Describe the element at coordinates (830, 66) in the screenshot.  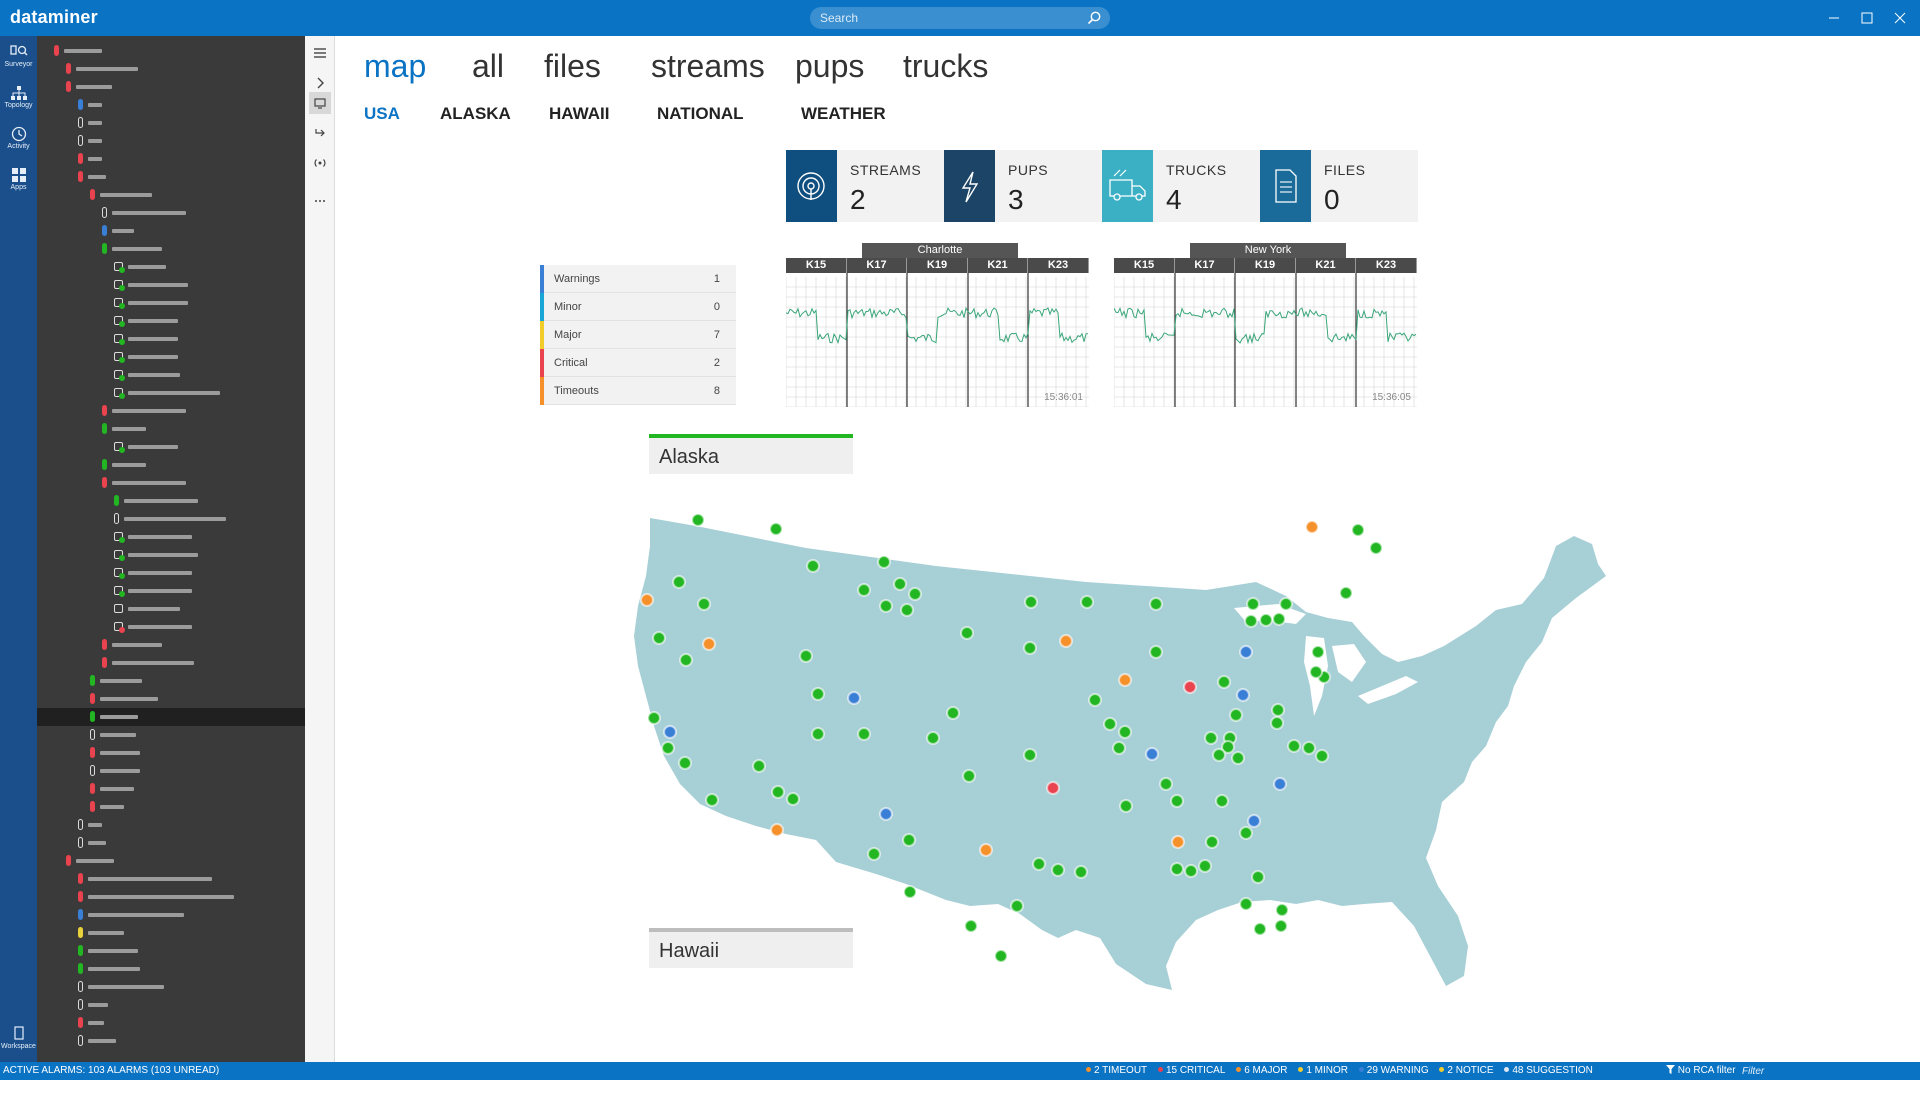
I see `tab-pups: pups` at that location.